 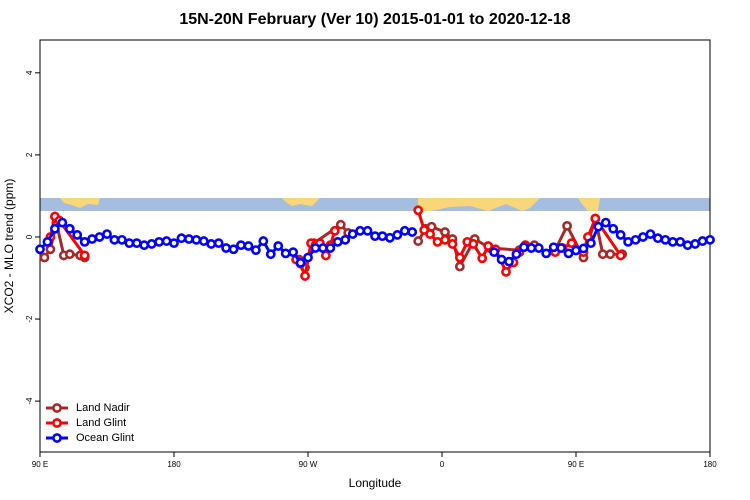 What do you see at coordinates (29, 72) in the screenshot?
I see `y-tick-label: 4` at bounding box center [29, 72].